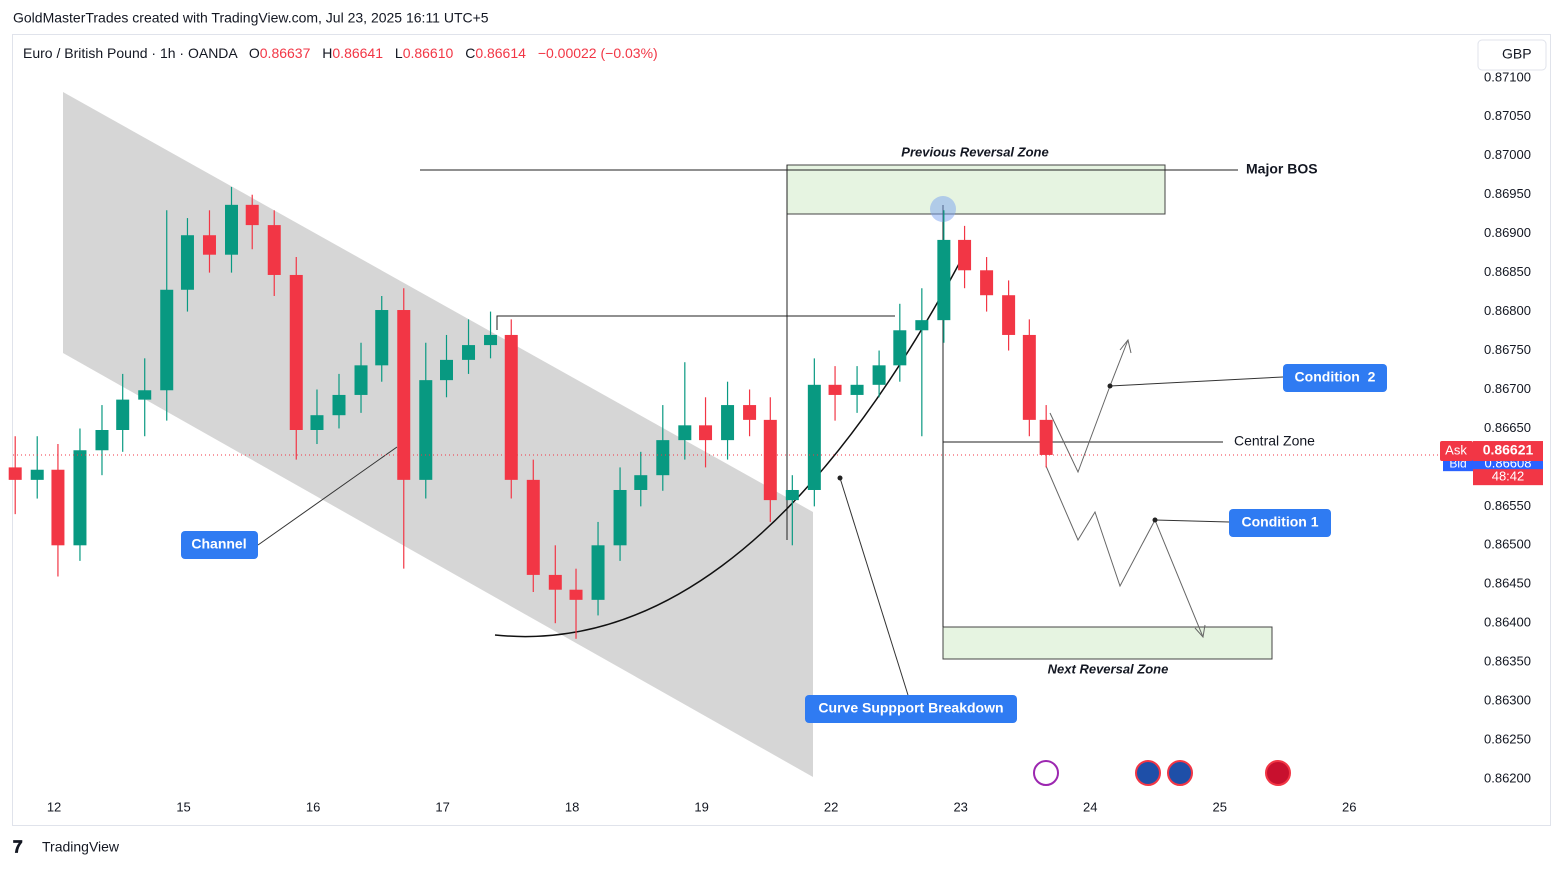  Describe the element at coordinates (357, 53) in the screenshot. I see `high: 0.86641` at that location.